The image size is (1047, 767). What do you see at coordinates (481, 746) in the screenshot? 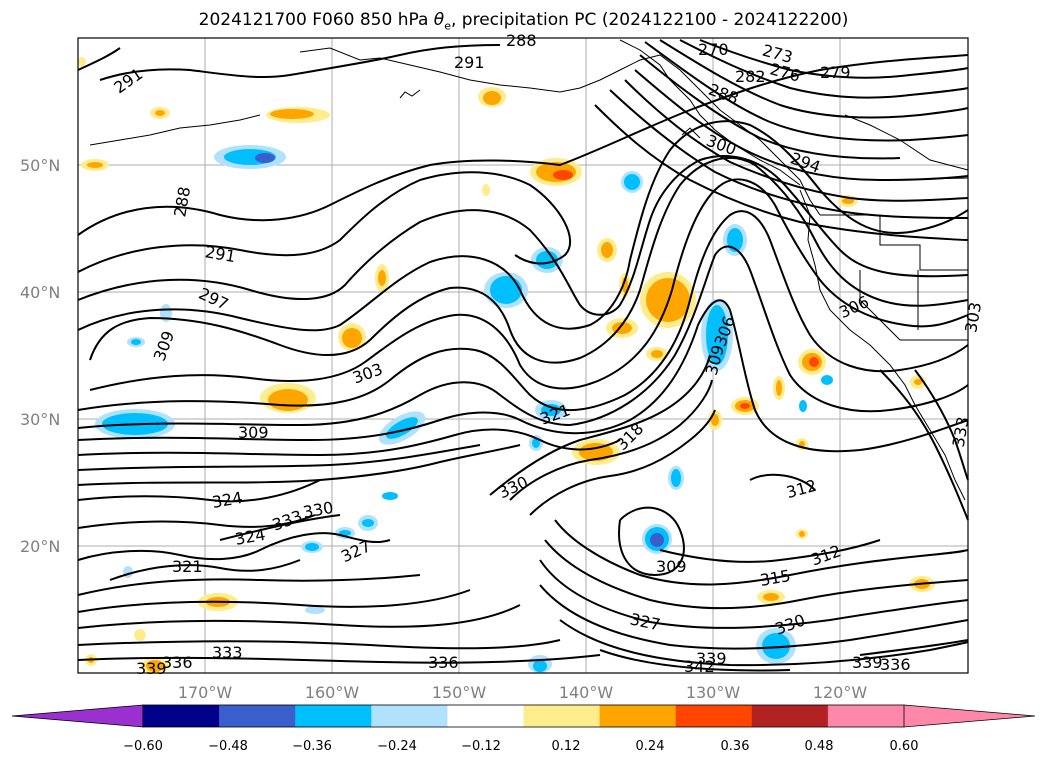
I see `colorbar-tick: −0.12` at bounding box center [481, 746].